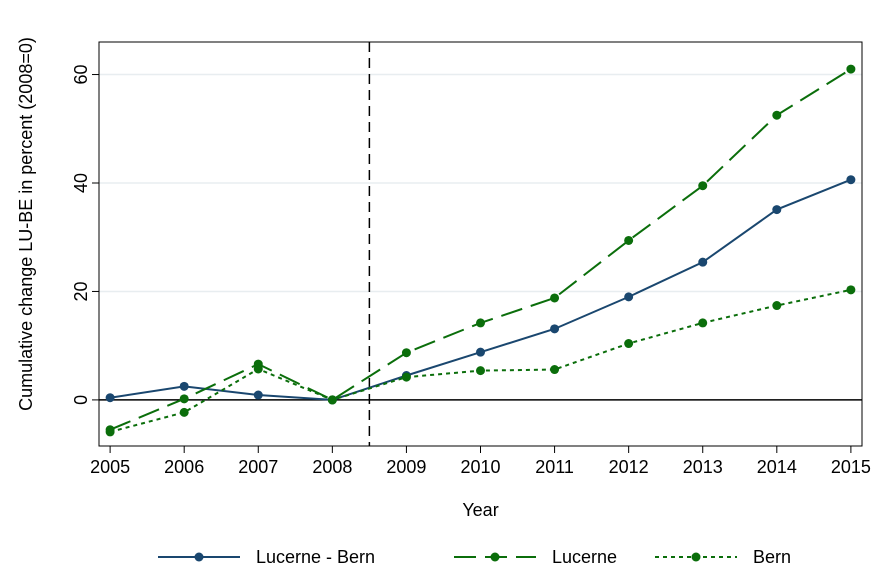 This screenshot has height=568, width=874. What do you see at coordinates (772, 557) in the screenshot?
I see `legend-label: Bern` at bounding box center [772, 557].